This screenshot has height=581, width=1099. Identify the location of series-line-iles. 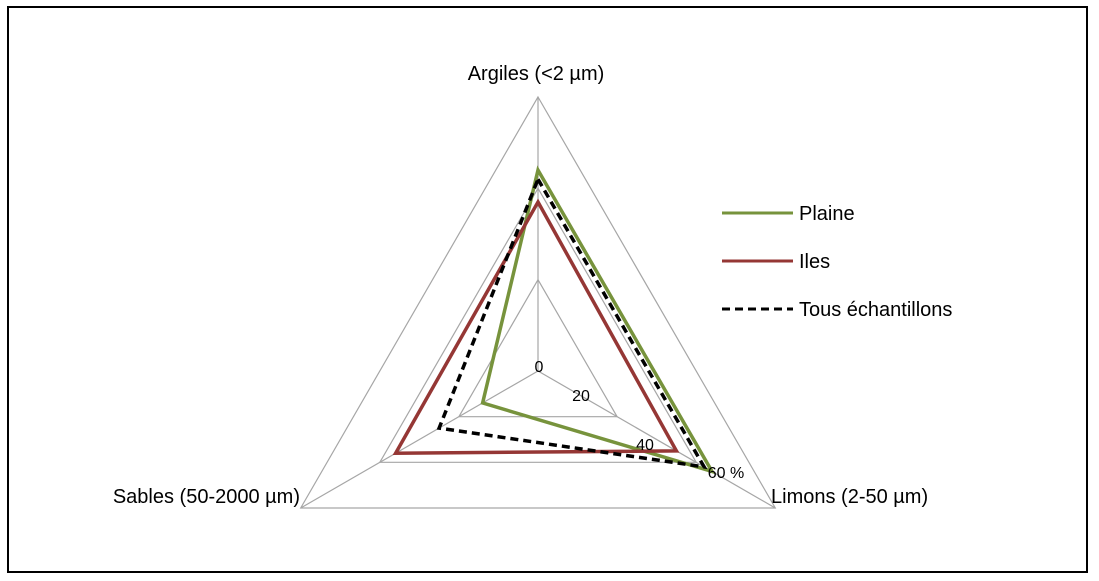
(536, 326).